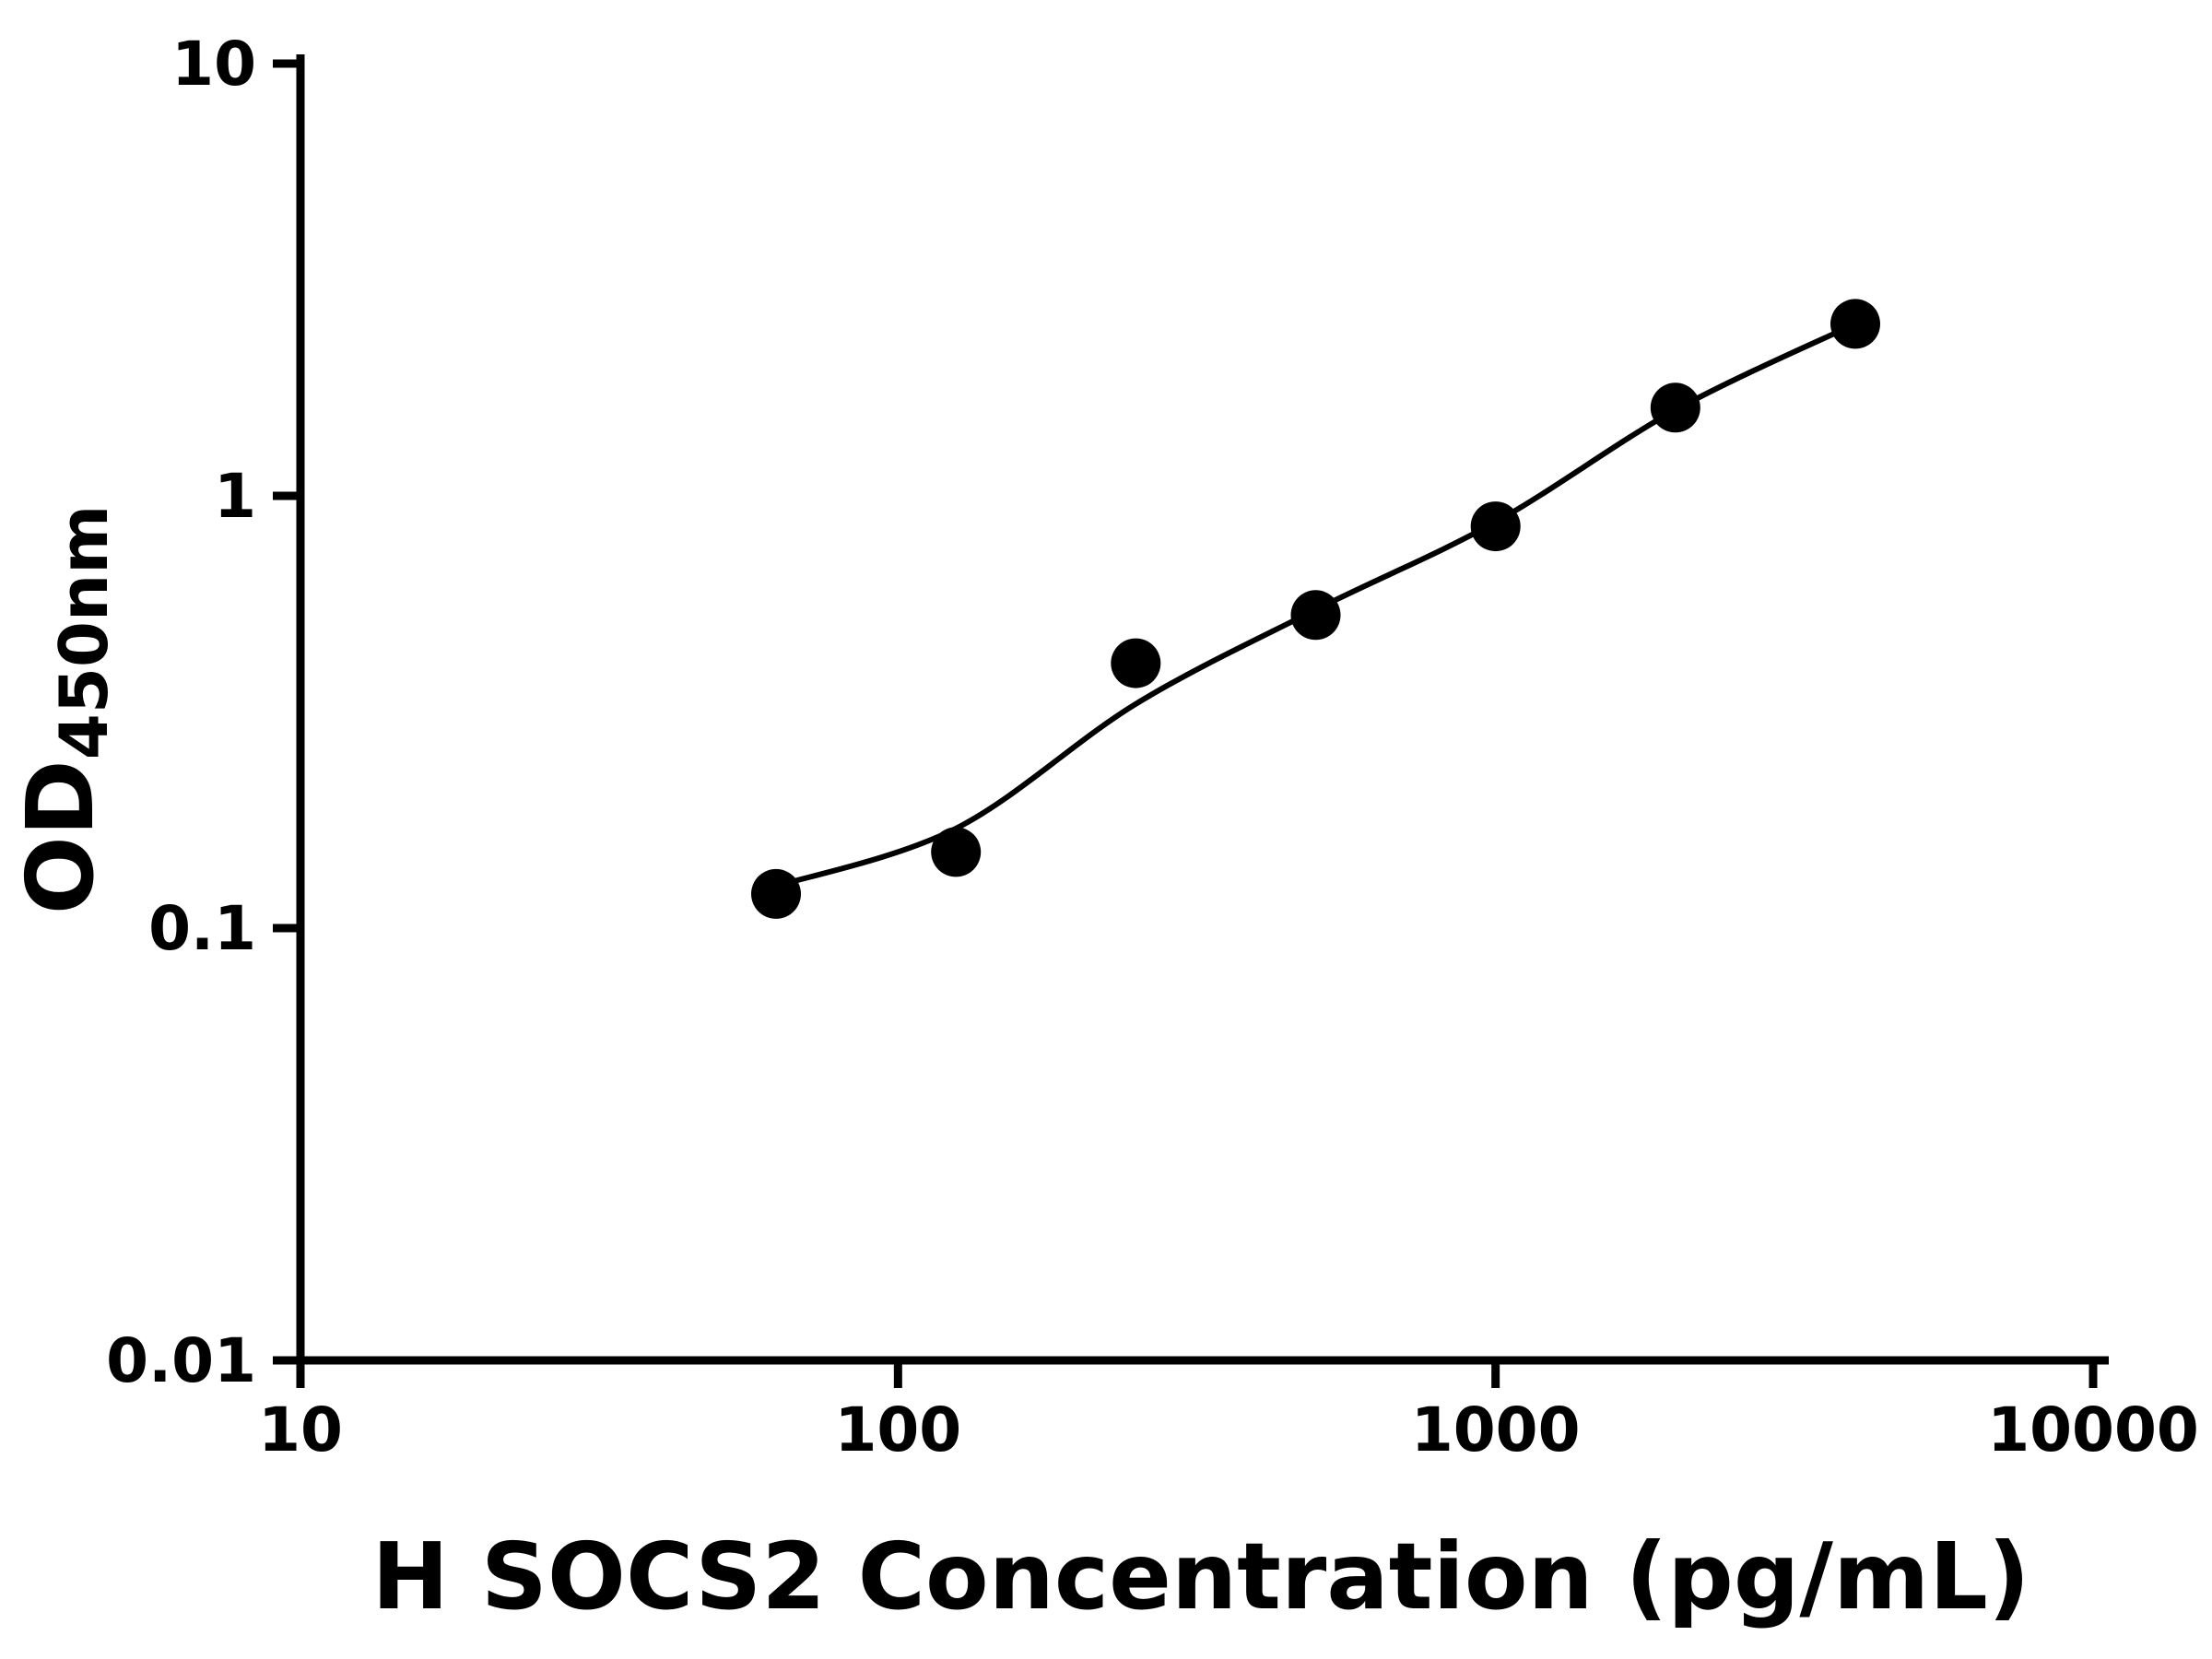 This screenshot has width=2212, height=1659. Describe the element at coordinates (1200, 1576) in the screenshot. I see `x-axis-title: H SOCS2 Concentration (pg/mL)` at that location.